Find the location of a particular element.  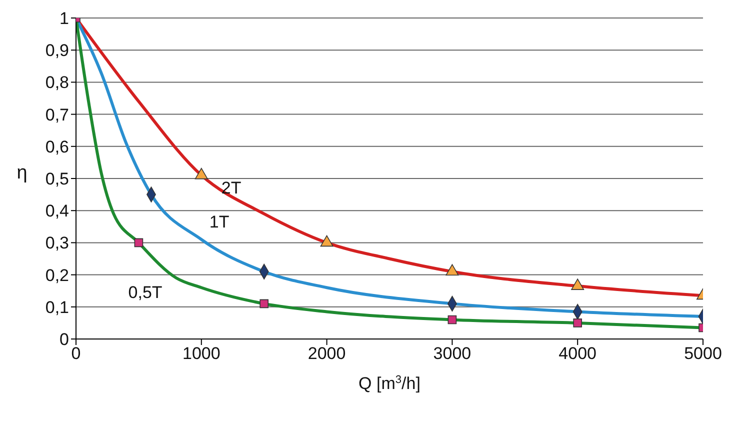

series-label: 0,5T is located at coordinates (145, 292).